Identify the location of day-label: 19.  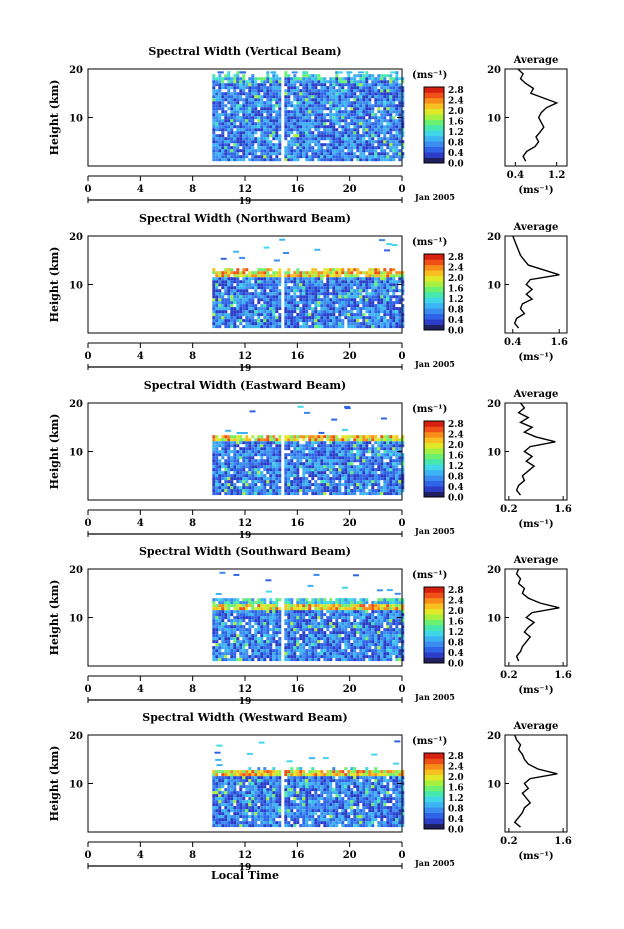
(245, 369).